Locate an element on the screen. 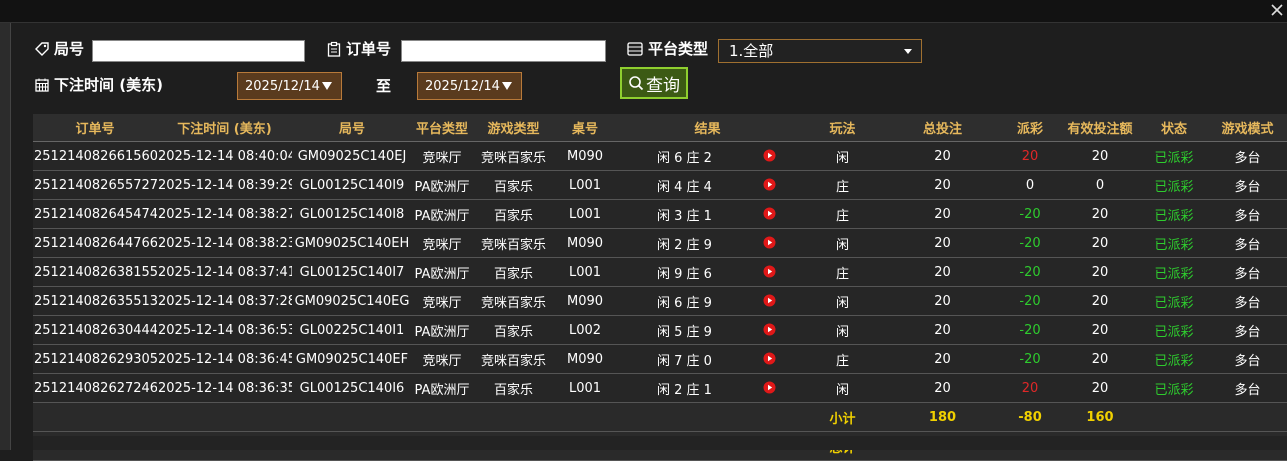  cell: 251214082645474 is located at coordinates (95, 214).